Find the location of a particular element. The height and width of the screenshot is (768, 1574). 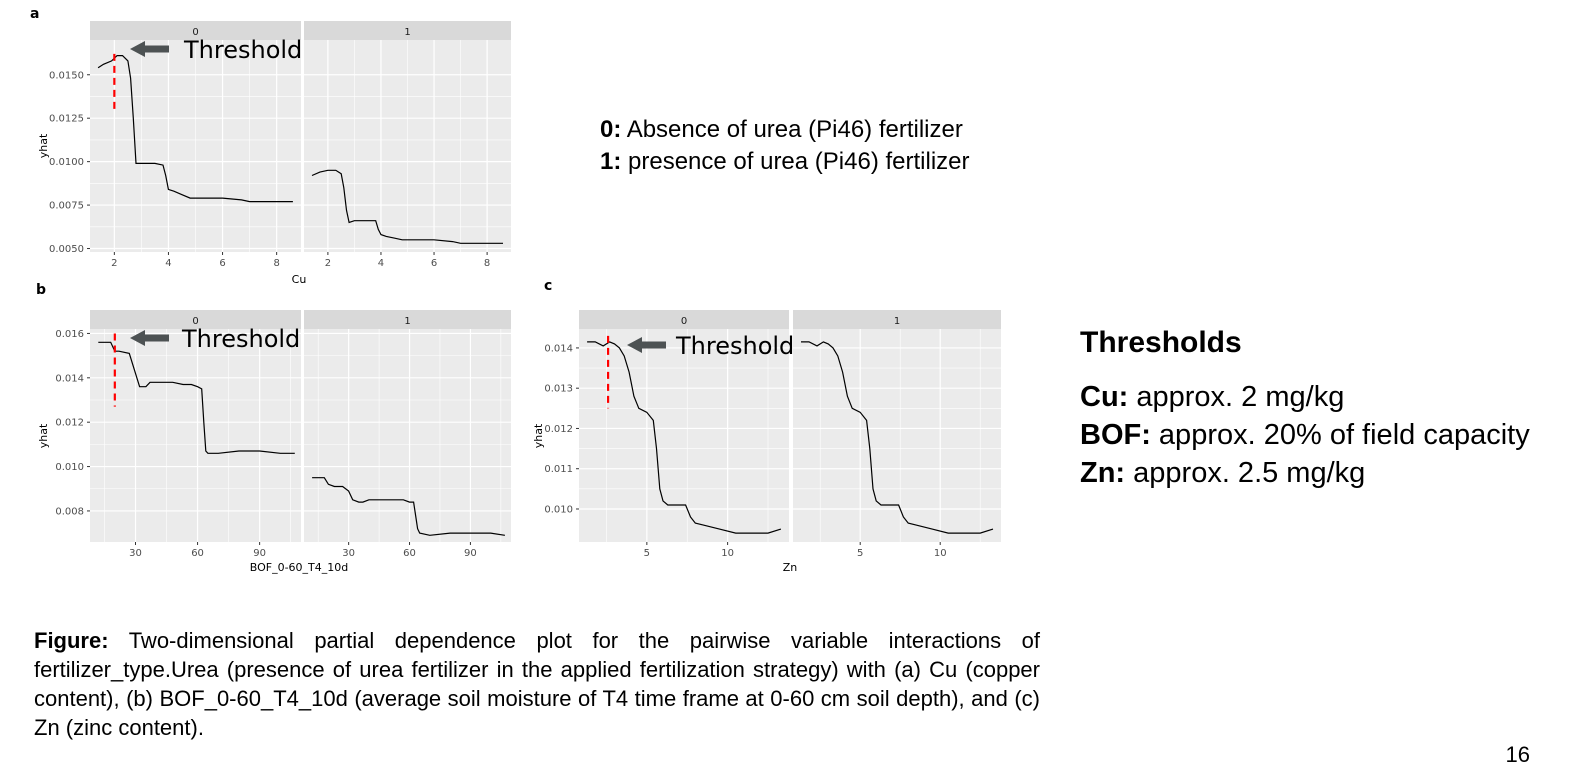

threshold-label-a: Threshold is located at coordinates (242, 50).